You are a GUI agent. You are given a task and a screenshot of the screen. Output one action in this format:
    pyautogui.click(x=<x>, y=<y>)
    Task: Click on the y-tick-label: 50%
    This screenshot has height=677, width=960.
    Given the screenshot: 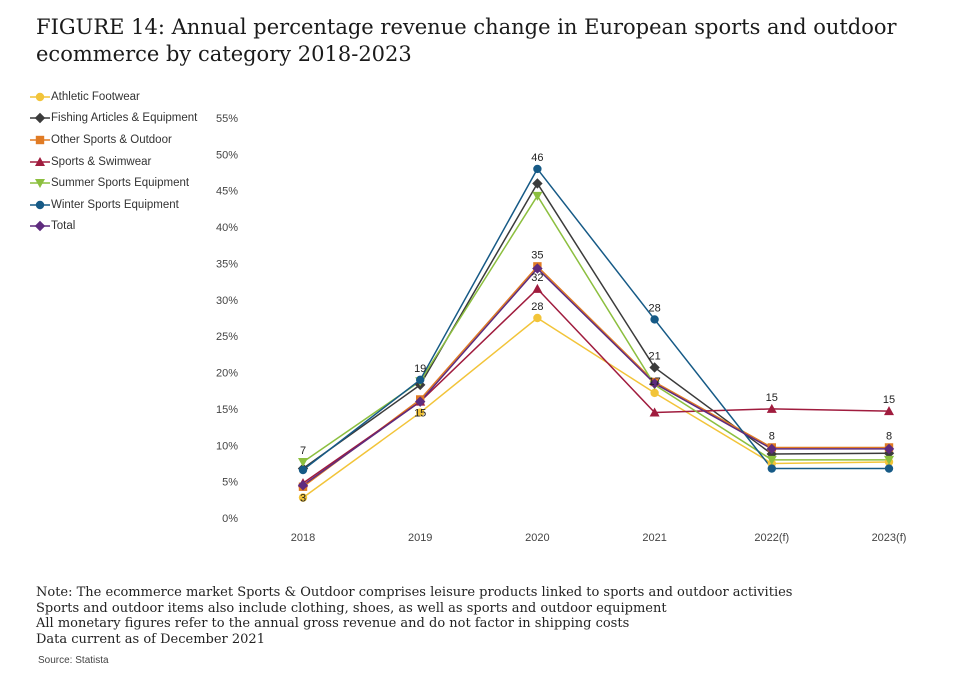 What is the action you would take?
    pyautogui.click(x=227, y=155)
    